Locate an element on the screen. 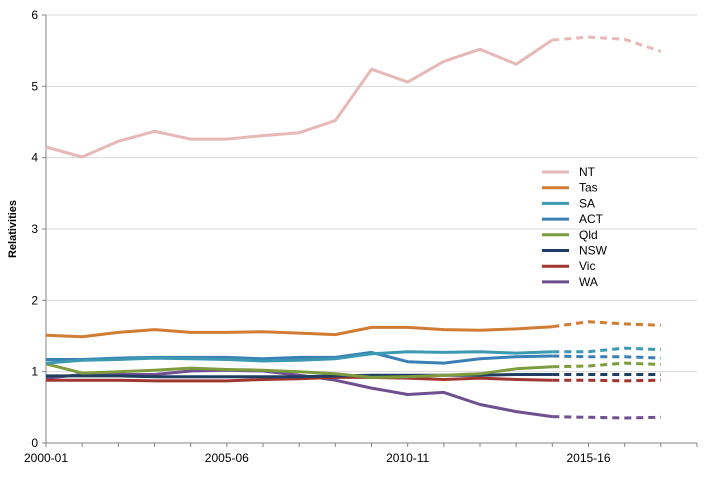  legend-label-wa: WA is located at coordinates (588, 282).